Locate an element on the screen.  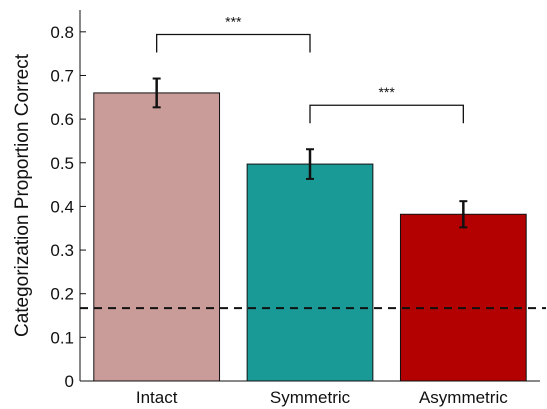
y-tick-label: 0.6 is located at coordinates (62, 119).